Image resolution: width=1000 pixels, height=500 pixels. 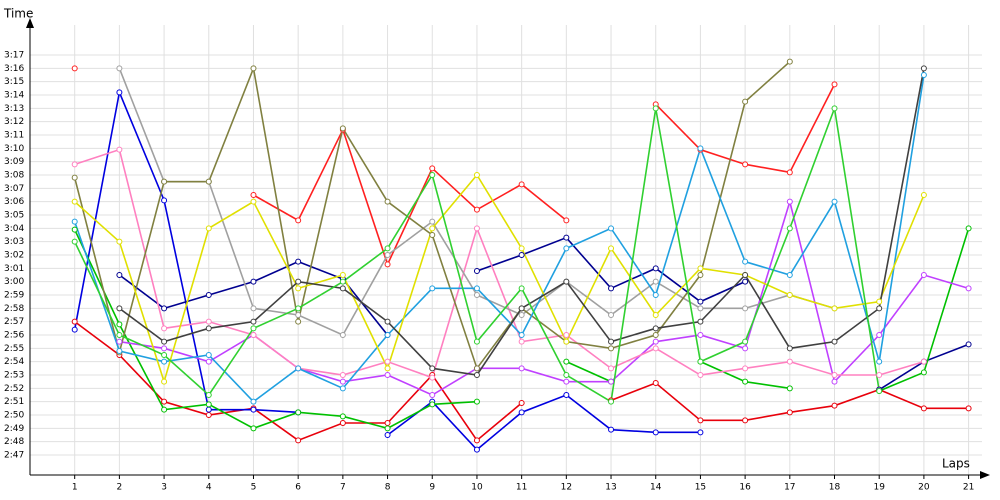 What do you see at coordinates (14, 349) in the screenshot?
I see `y-tick-label: 2:55` at bounding box center [14, 349].